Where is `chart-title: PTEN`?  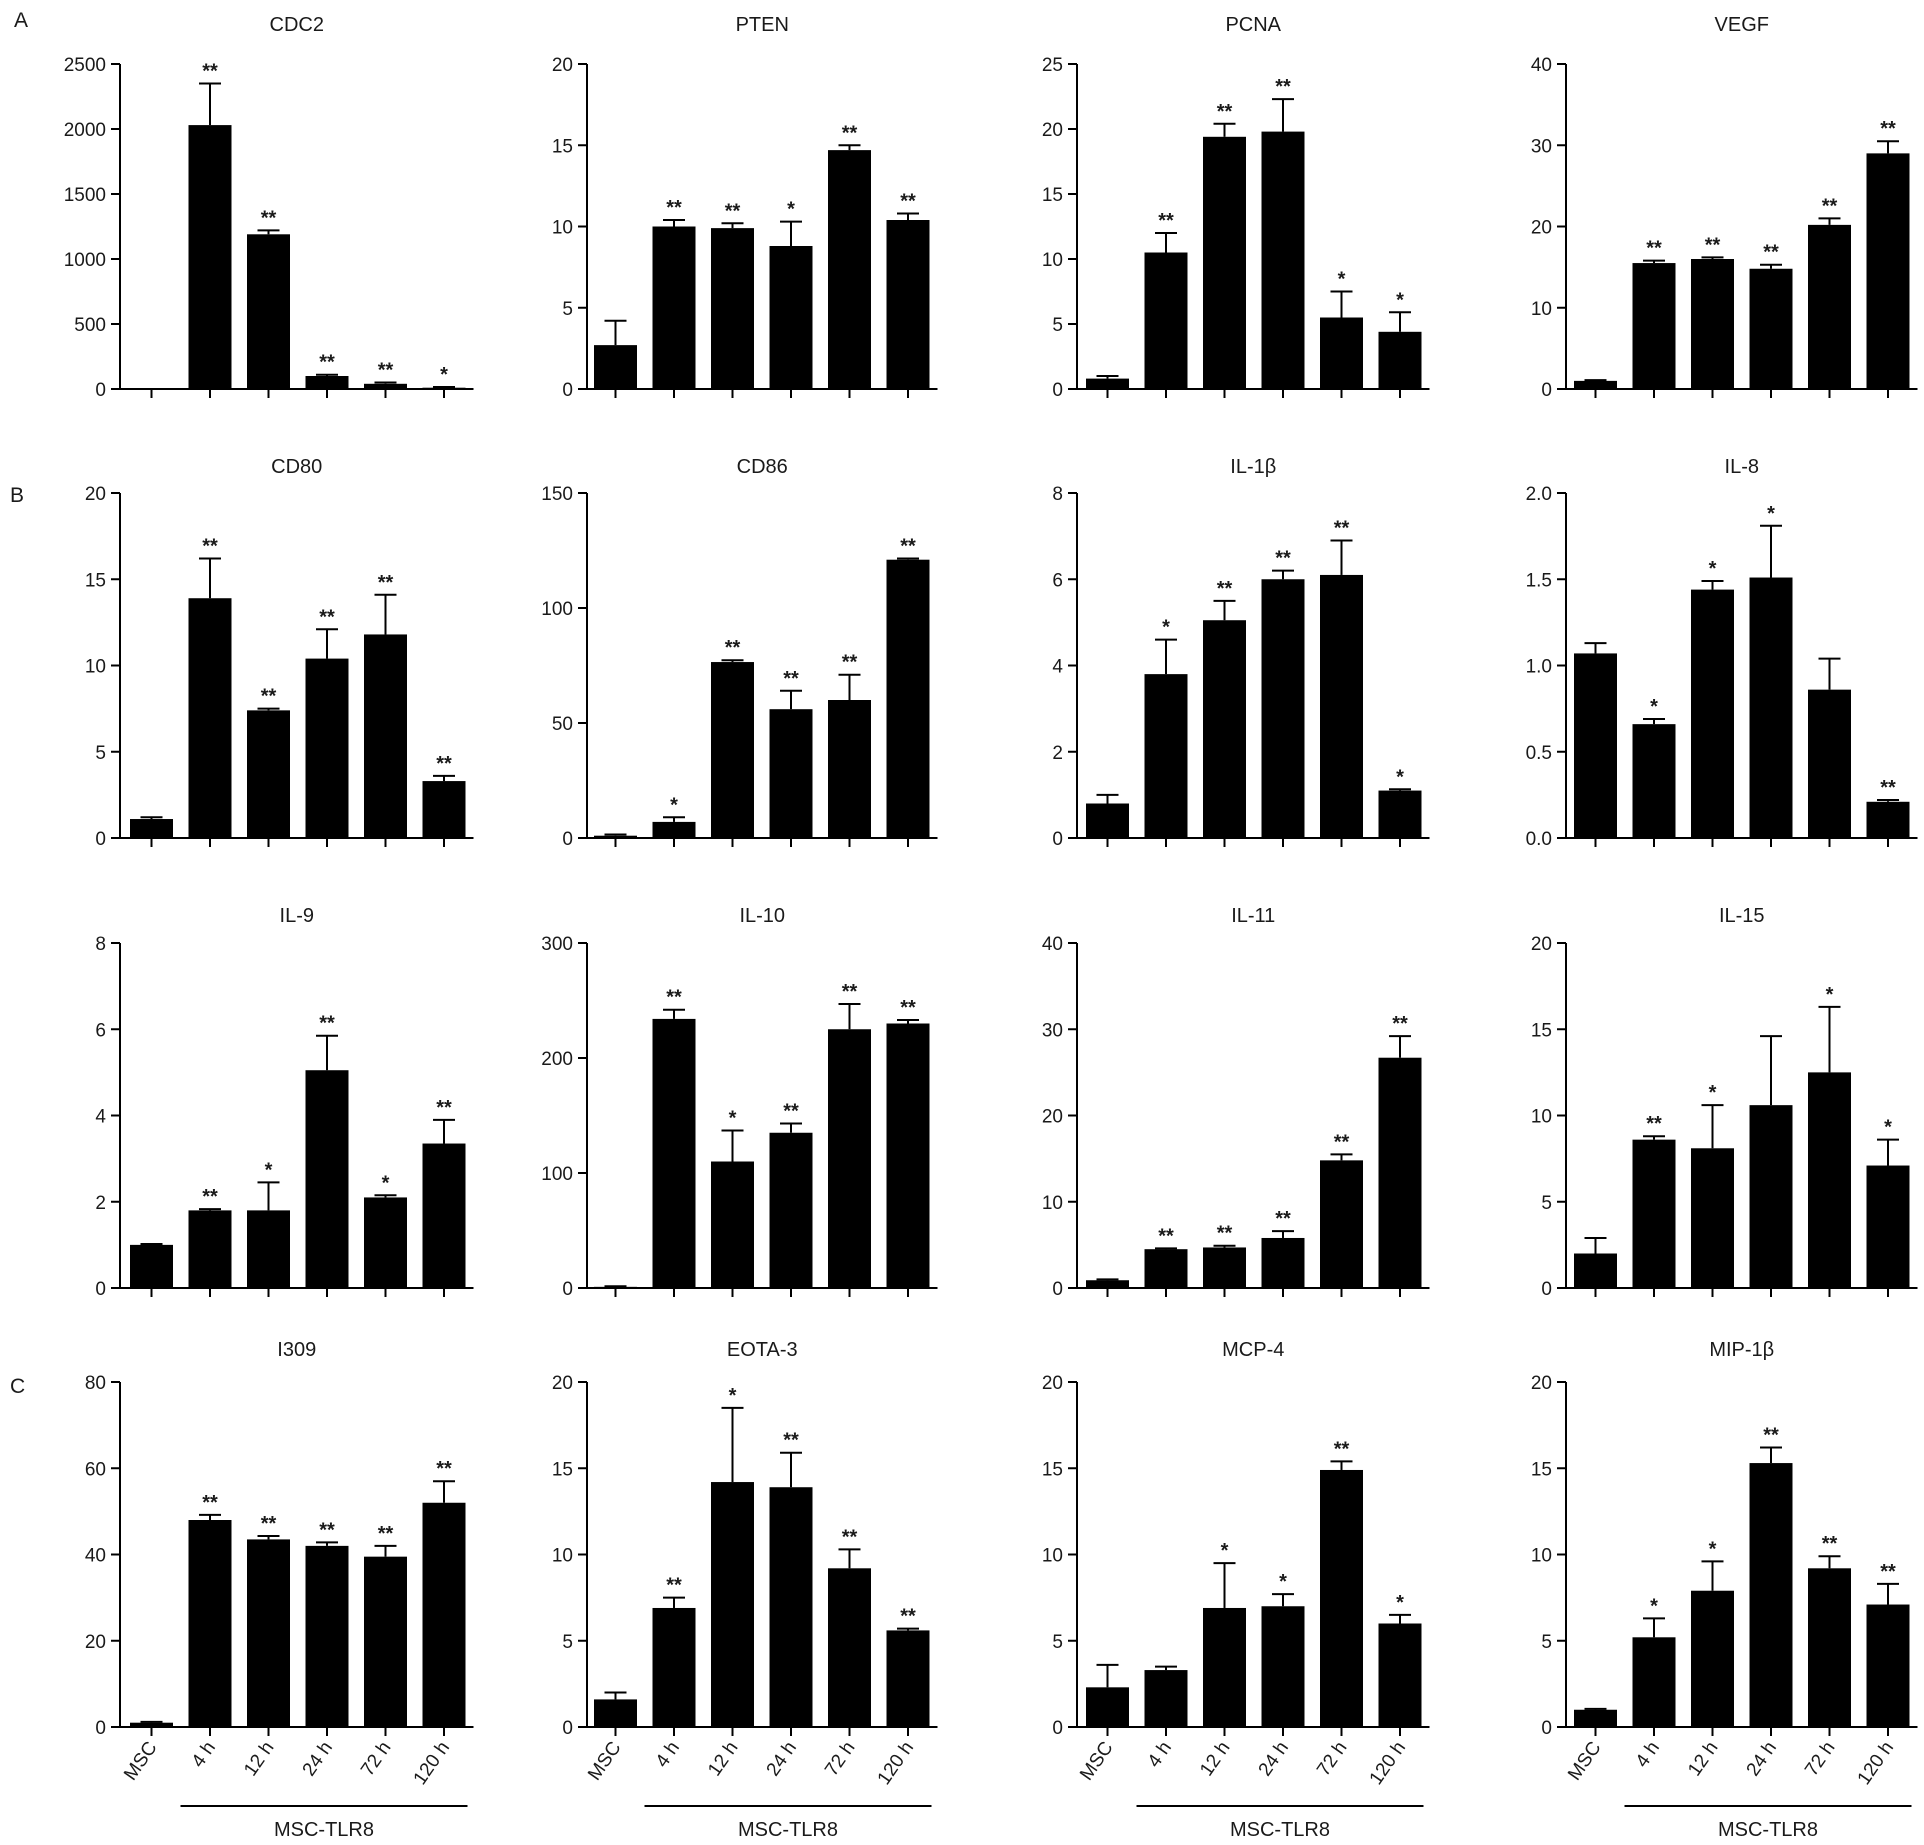
chart-title: PTEN is located at coordinates (762, 25).